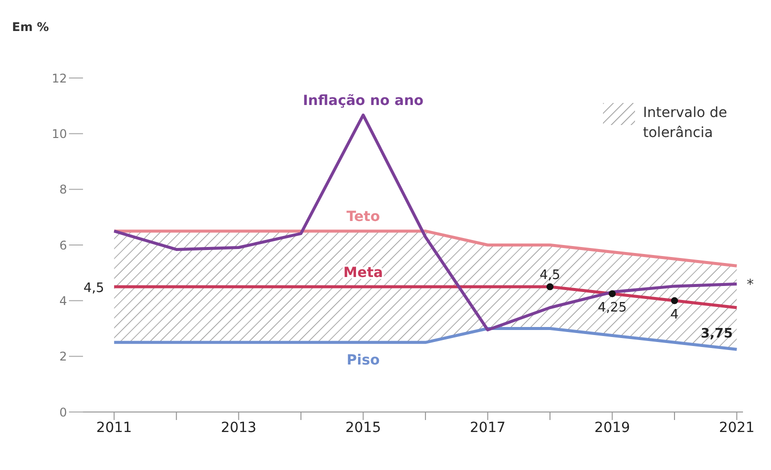 The height and width of the screenshot is (470, 771). What do you see at coordinates (63, 301) in the screenshot?
I see `y-tick-label: 4` at bounding box center [63, 301].